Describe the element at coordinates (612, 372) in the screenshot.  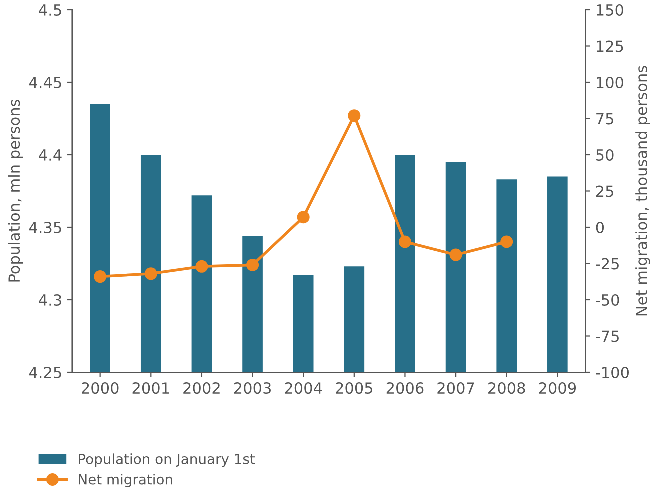
I see `y2-tick-label: -100` at that location.